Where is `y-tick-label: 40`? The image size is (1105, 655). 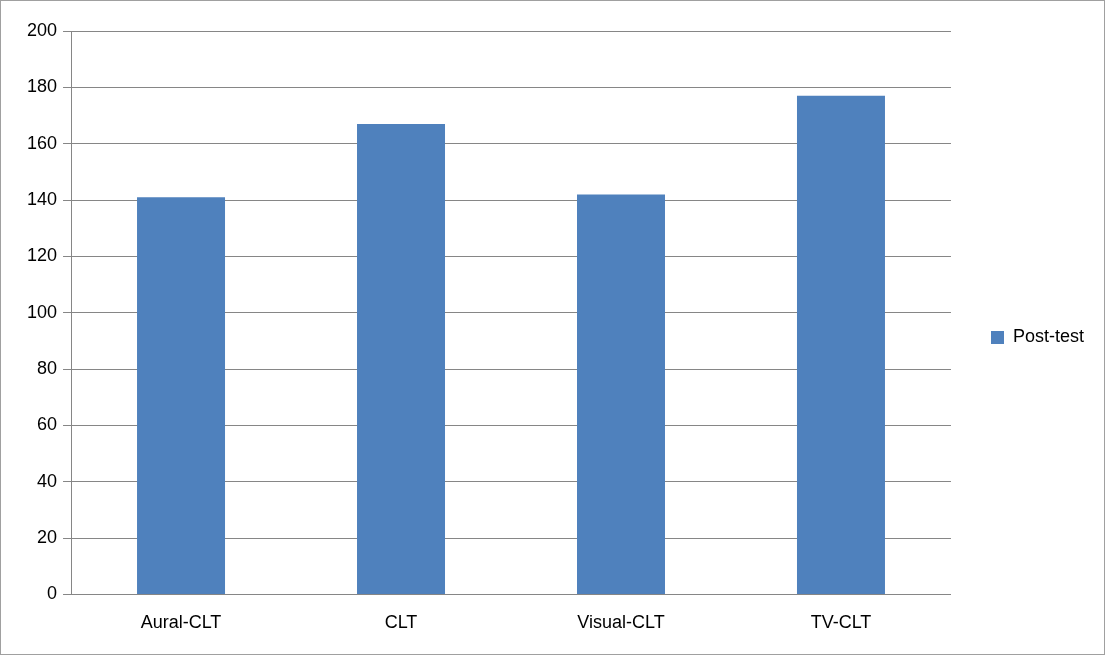 y-tick-label: 40 is located at coordinates (47, 480).